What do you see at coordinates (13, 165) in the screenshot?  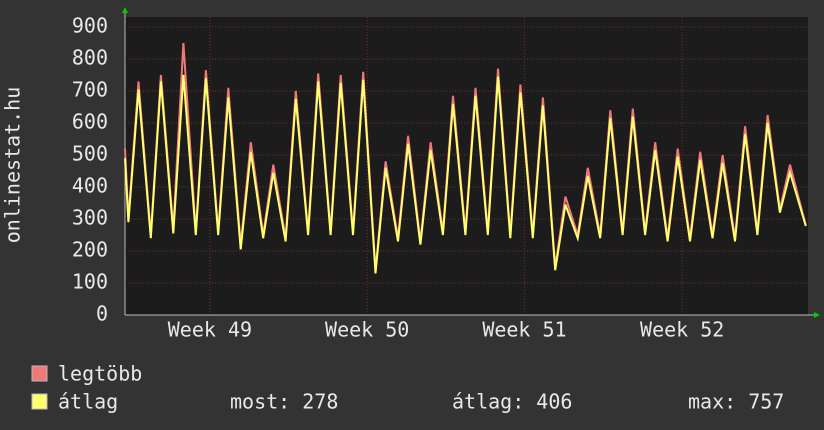 I see `y-axis-label: onlinestat.hu` at bounding box center [13, 165].